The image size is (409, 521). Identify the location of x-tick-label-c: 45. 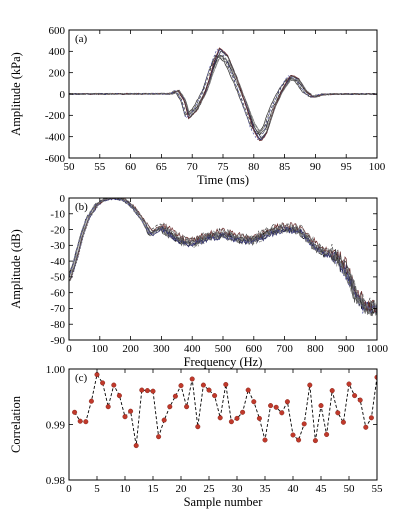
(322, 489).